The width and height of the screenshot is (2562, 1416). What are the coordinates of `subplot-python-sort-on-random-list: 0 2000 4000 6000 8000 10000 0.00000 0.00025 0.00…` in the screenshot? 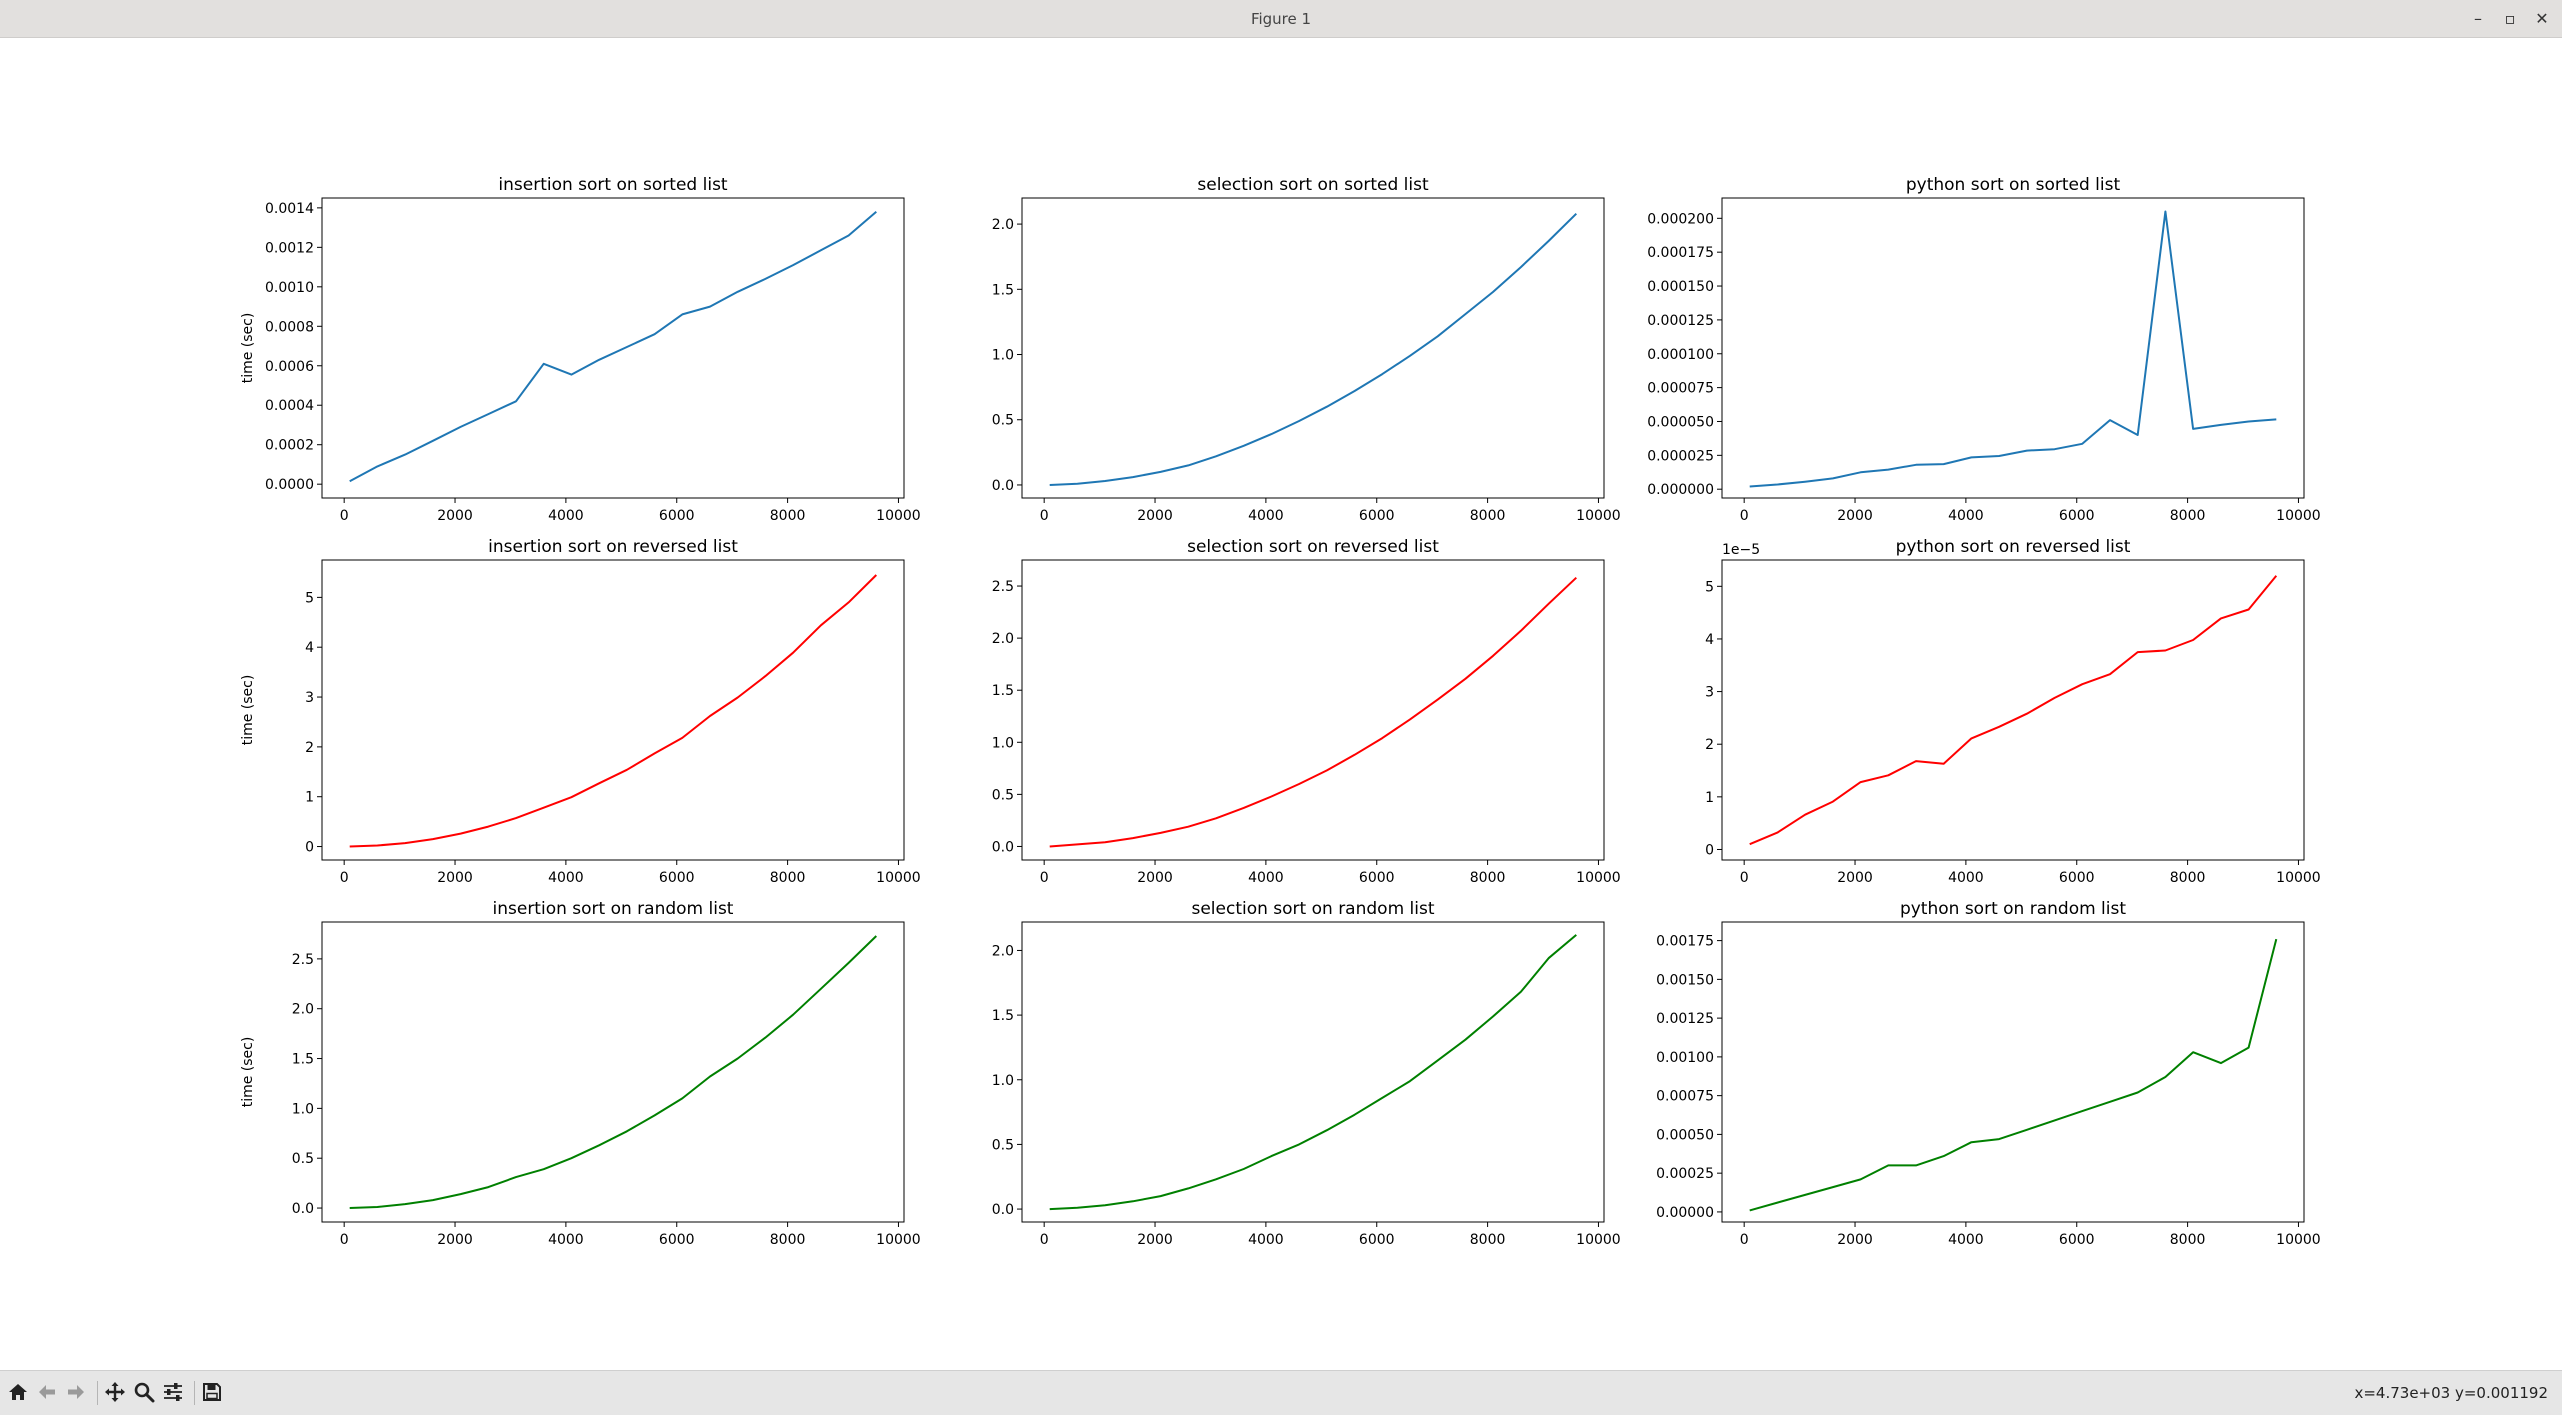 It's located at (1988, 1073).